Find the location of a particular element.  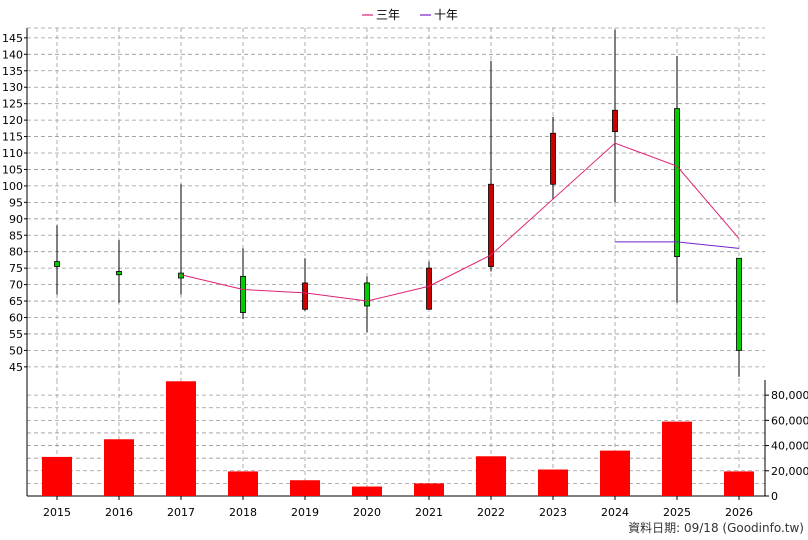

price-tick-label: 120 is located at coordinates (12, 120).